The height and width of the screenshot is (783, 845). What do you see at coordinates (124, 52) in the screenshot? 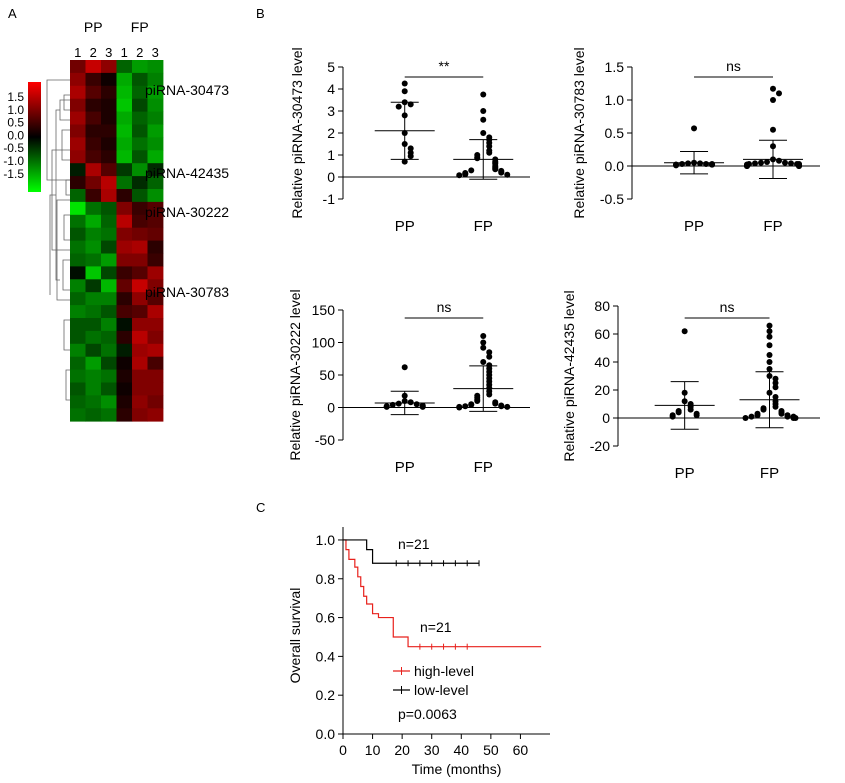
I see `column-label: 1` at bounding box center [124, 52].